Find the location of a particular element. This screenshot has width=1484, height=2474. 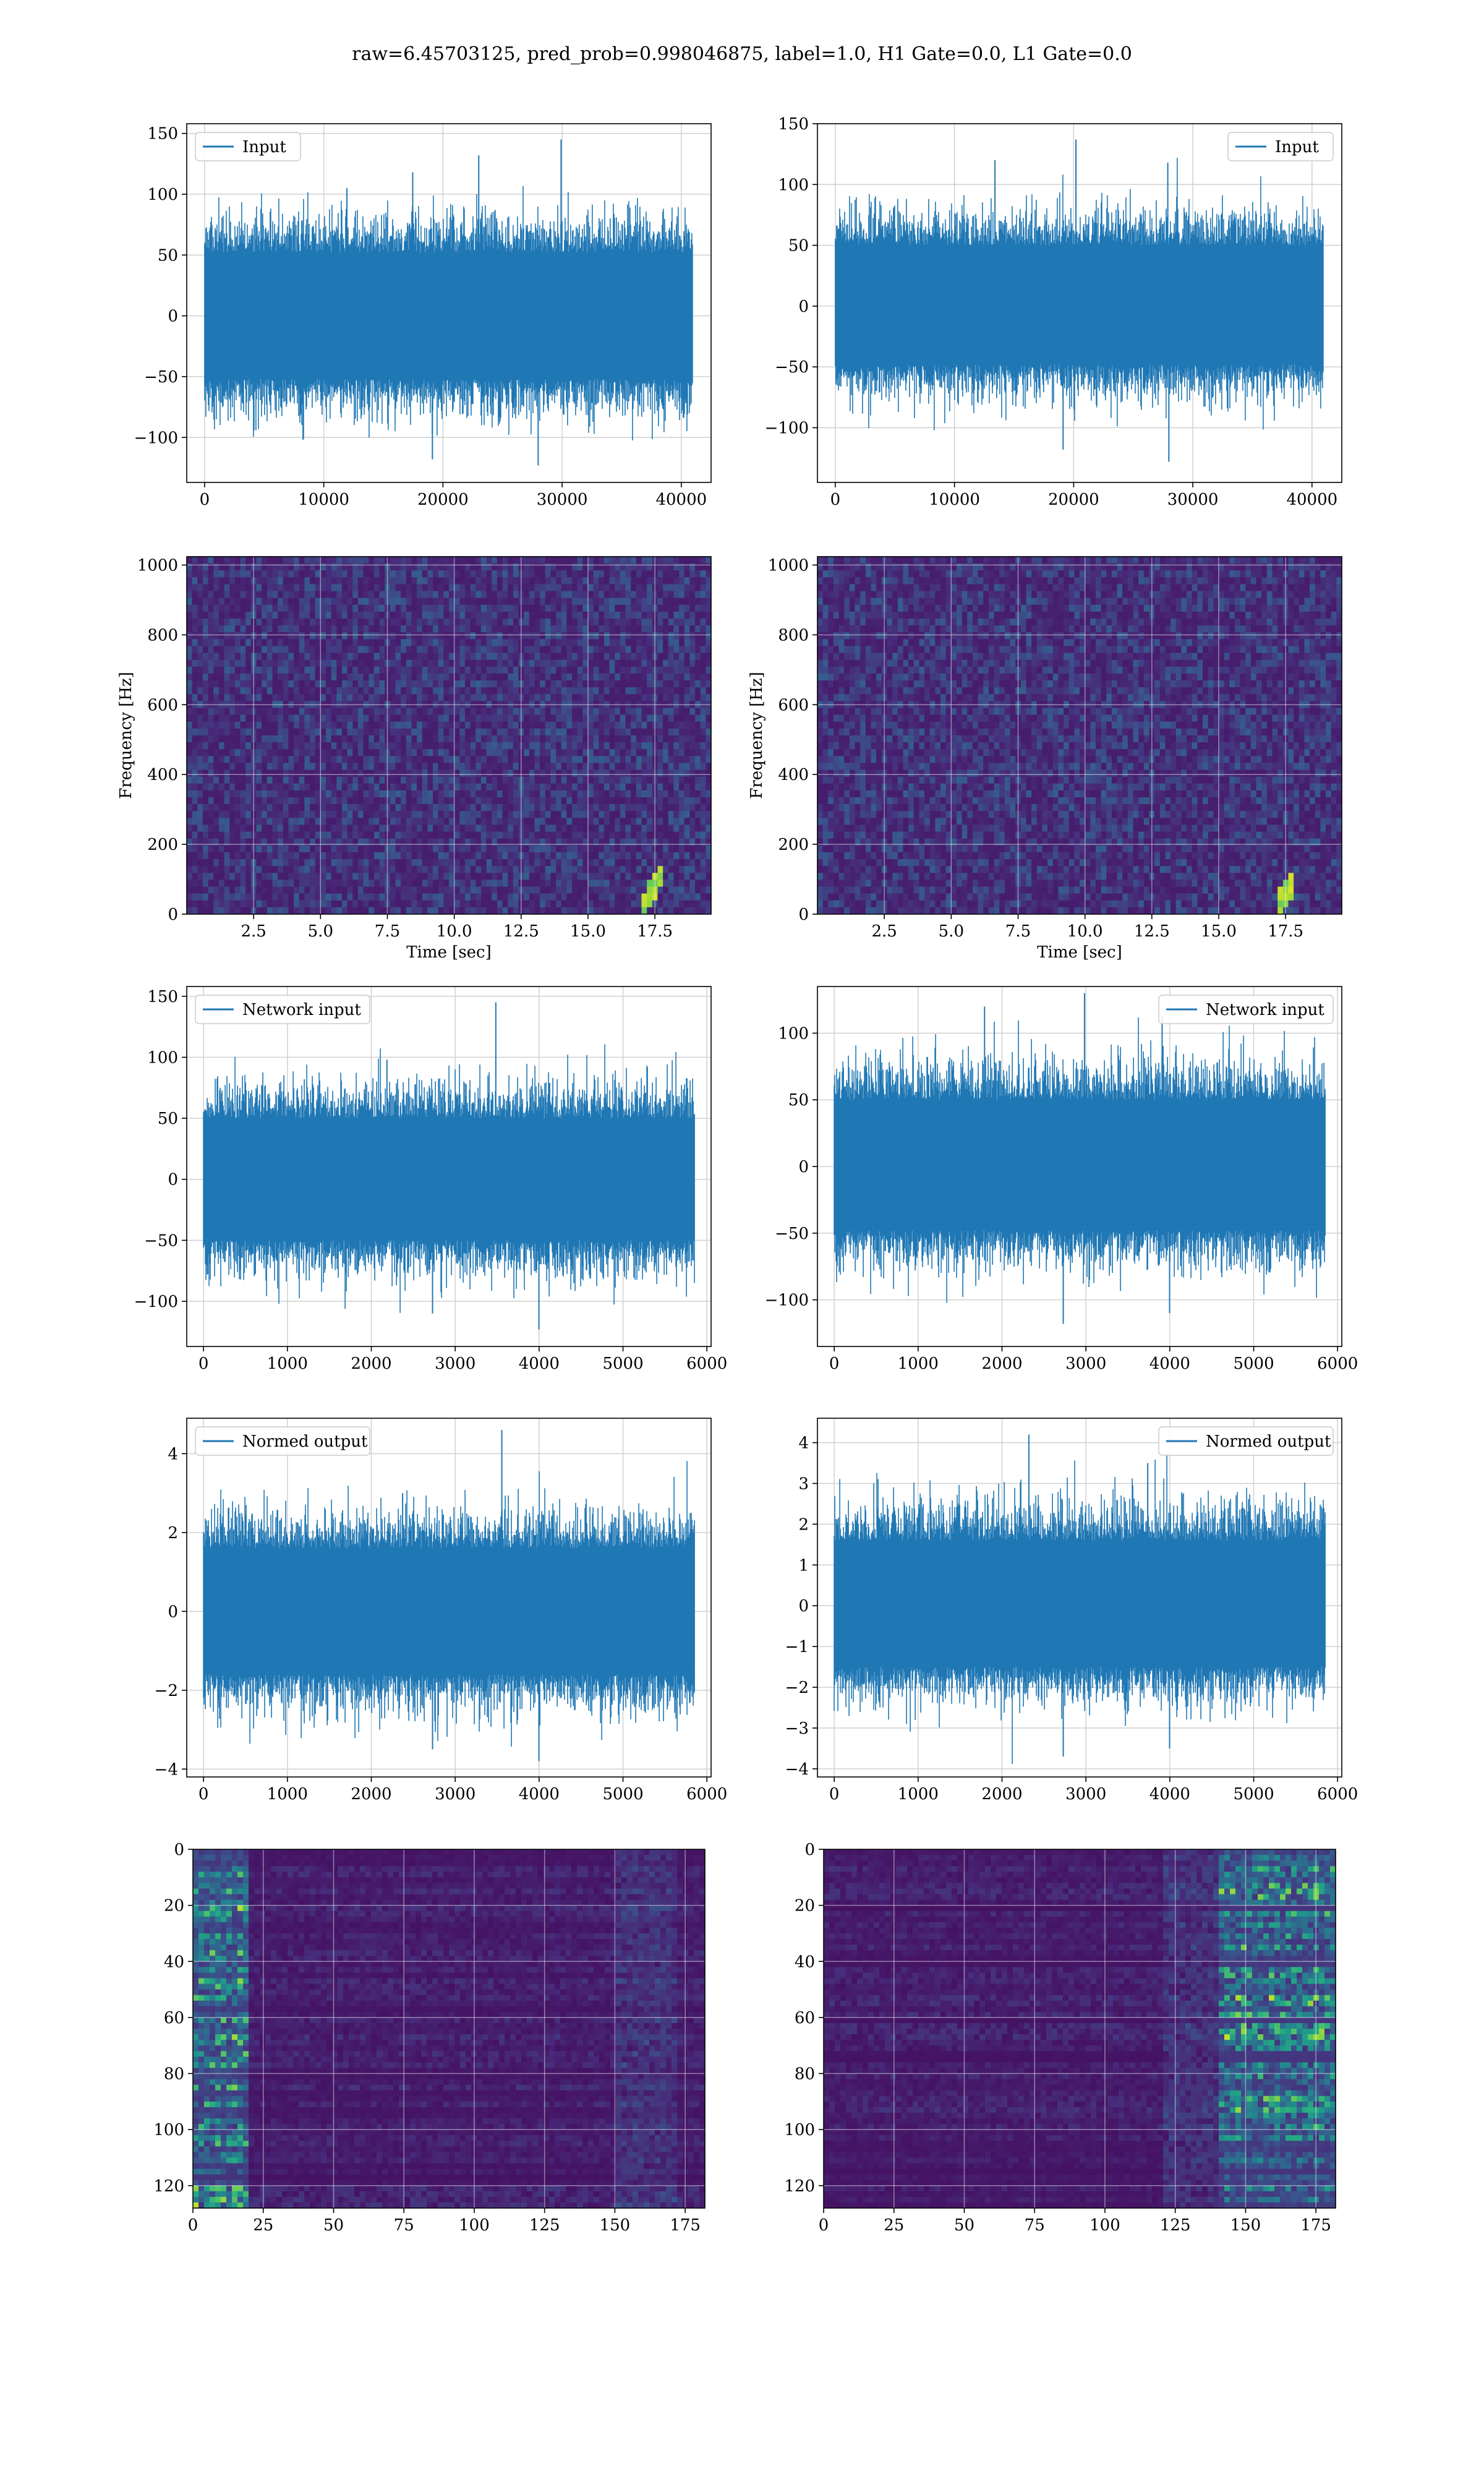

y-tick-label: 20 is located at coordinates (805, 1906).